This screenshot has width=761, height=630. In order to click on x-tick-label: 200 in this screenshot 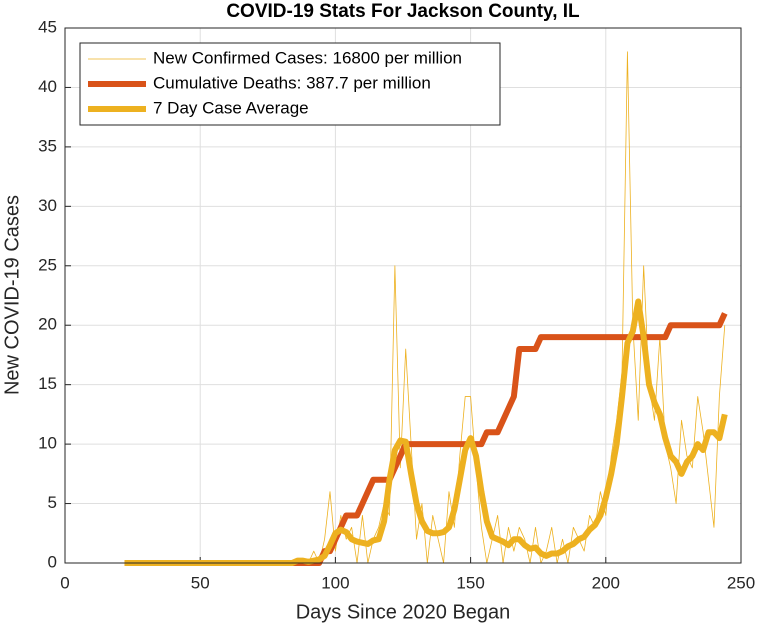, I will do `click(606, 582)`.